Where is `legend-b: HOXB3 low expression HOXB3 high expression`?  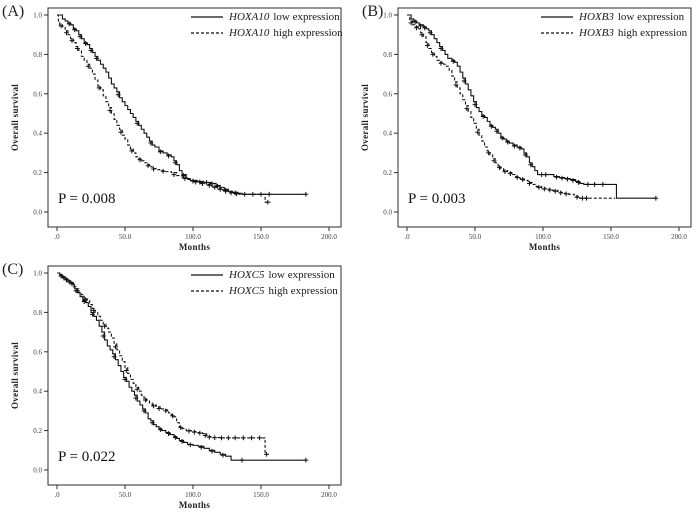
legend-b: HOXB3 low expression HOXB3 high expression is located at coordinates (613, 25).